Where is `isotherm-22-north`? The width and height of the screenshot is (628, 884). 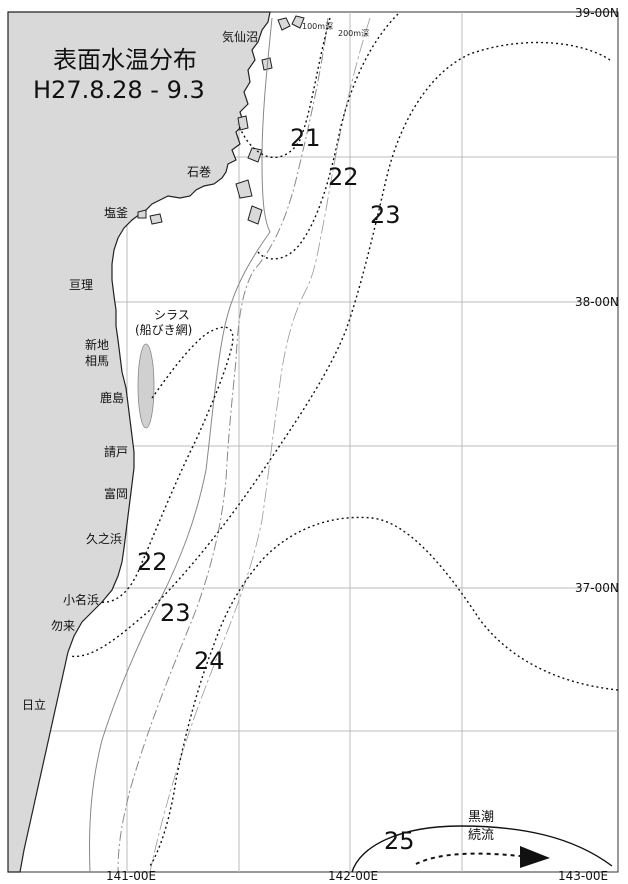
isotherm-22-north is located at coordinates (328, 136).